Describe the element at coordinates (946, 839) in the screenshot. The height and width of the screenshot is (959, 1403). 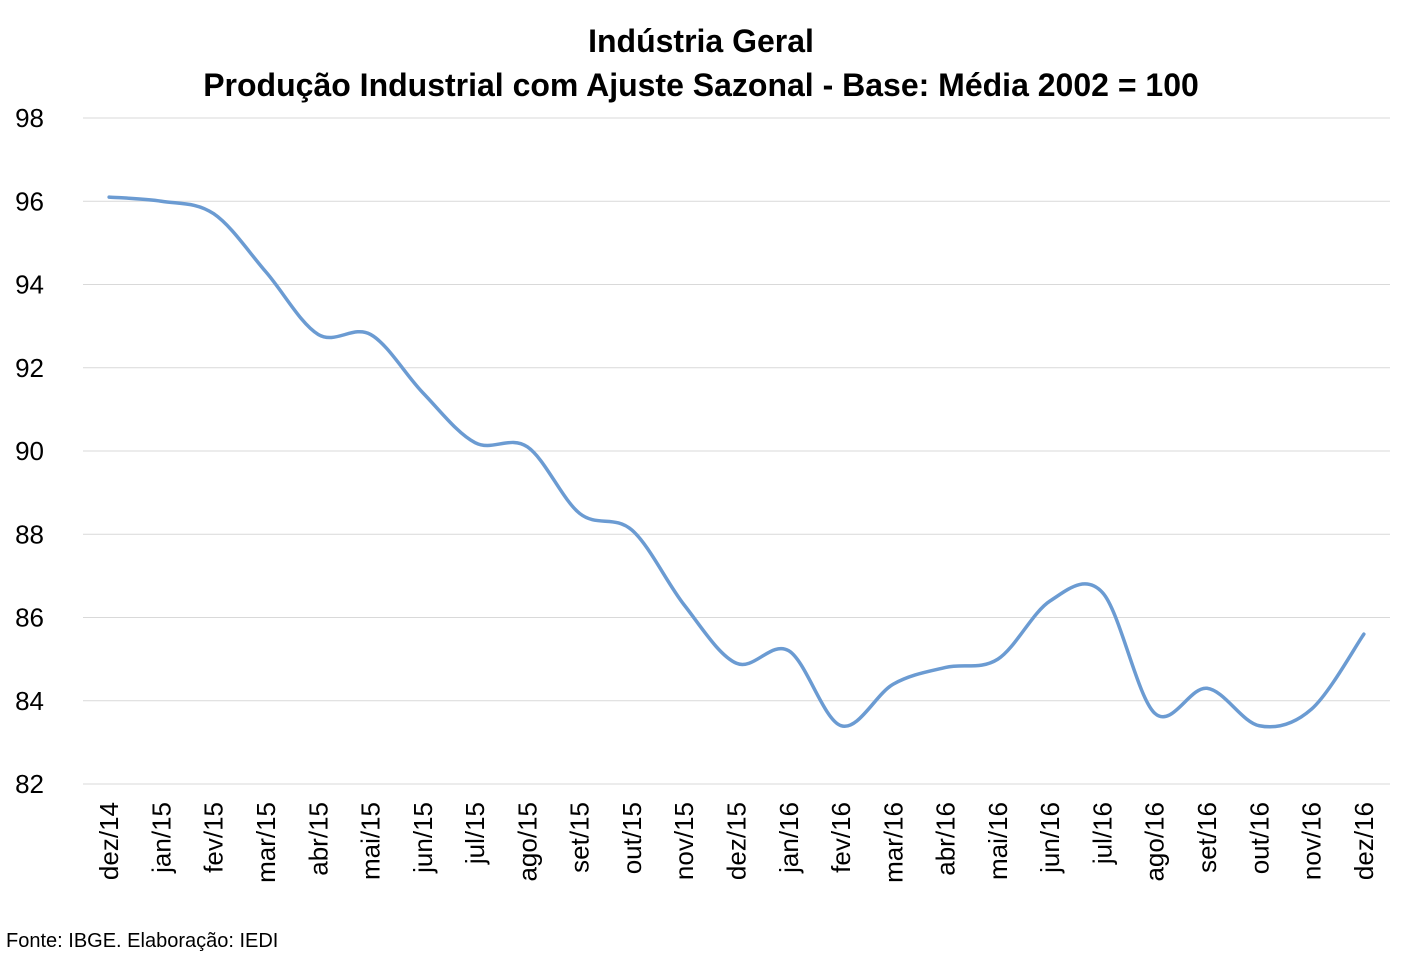
I see `x-tick-label: abr/16` at that location.